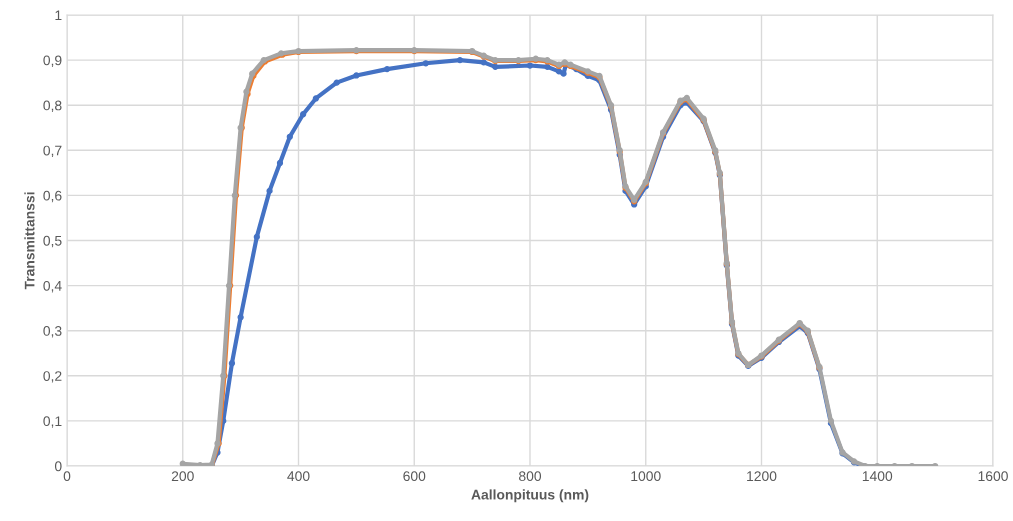  I want to click on x-tick-label: 600, so click(414, 476).